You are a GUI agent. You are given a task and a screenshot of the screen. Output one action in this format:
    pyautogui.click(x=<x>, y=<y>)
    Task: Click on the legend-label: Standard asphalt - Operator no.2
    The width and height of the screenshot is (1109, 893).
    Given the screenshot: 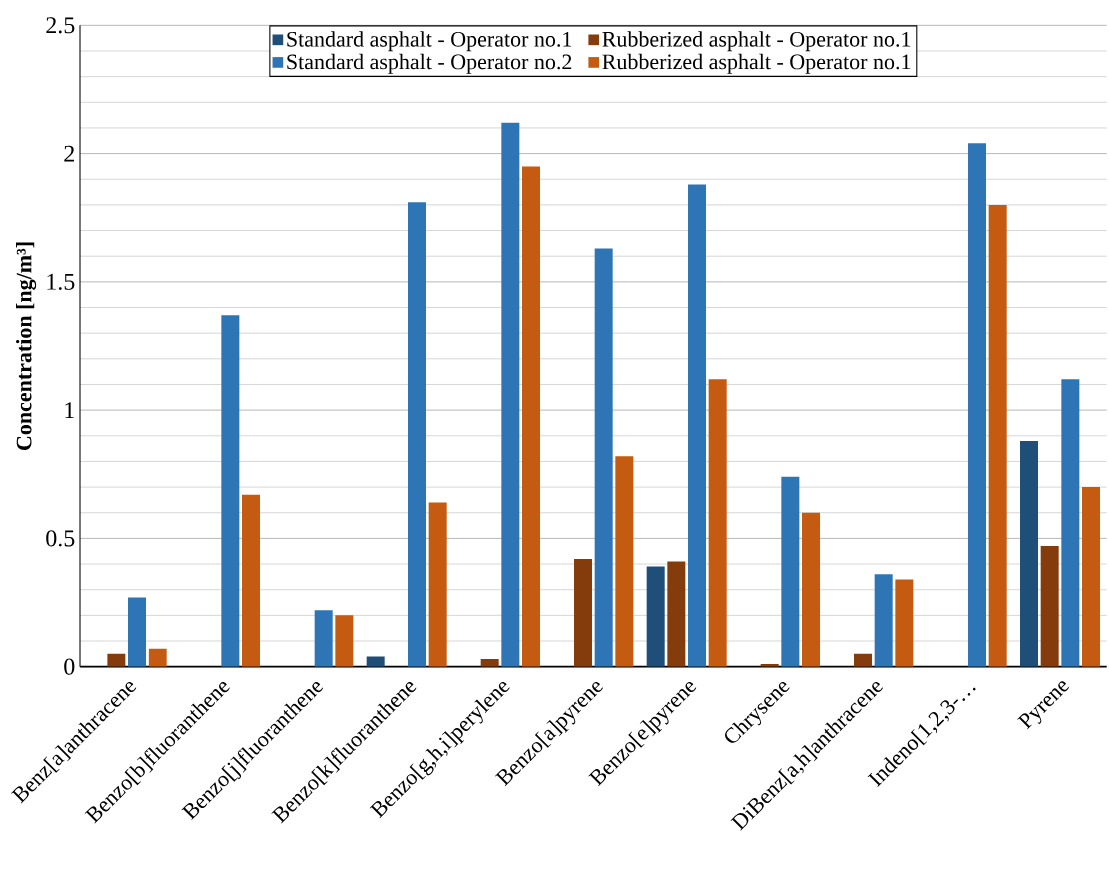 What is the action you would take?
    pyautogui.click(x=429, y=63)
    